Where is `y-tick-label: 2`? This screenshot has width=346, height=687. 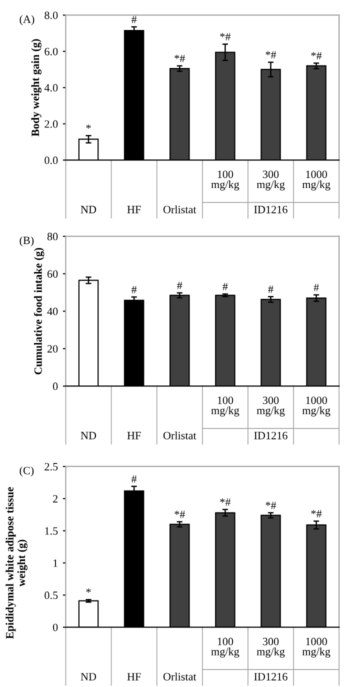 y-tick-label: 2 is located at coordinates (55, 498).